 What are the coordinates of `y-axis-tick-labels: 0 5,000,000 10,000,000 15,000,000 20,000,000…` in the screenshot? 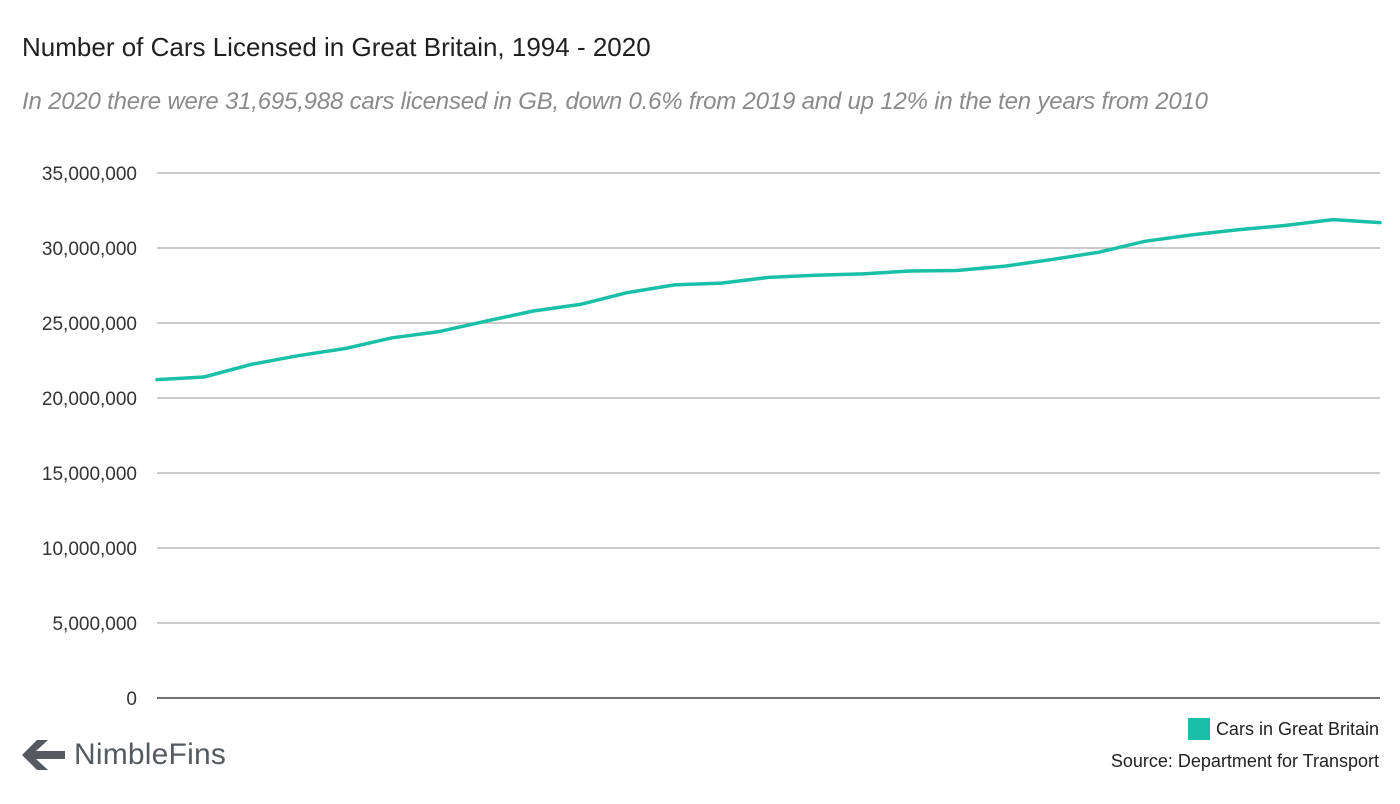 It's located at (89, 437).